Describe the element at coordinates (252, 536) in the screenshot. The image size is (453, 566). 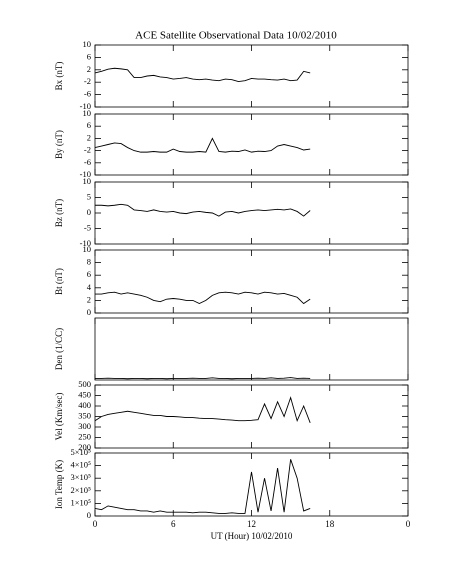
I see `x-axis-label: UT (Hour) 10/02/2010` at that location.